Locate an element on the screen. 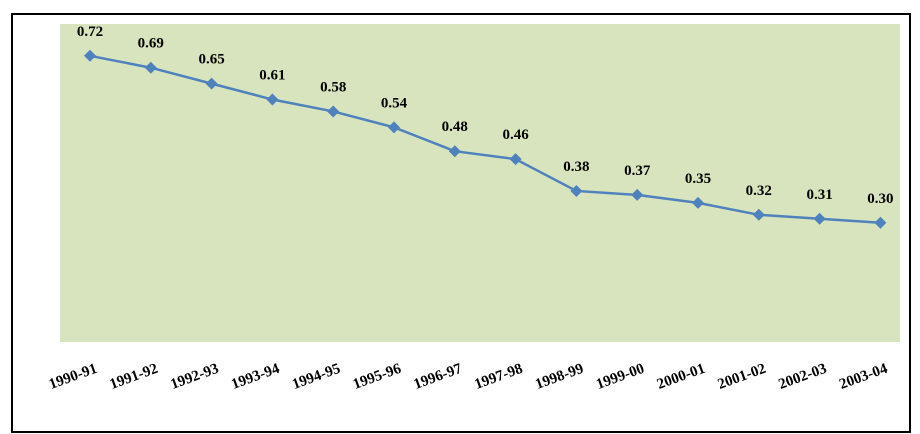 The width and height of the screenshot is (920, 434). data-label: 0.69 is located at coordinates (151, 44).